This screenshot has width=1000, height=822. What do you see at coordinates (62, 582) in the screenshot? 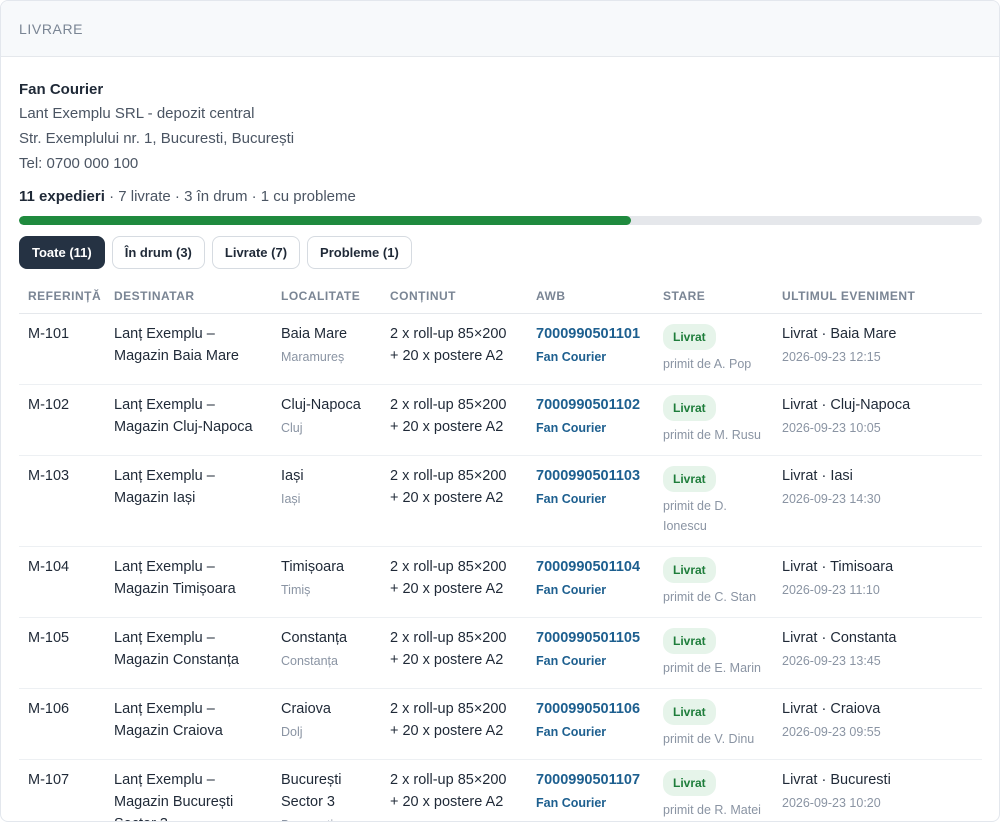
I see `cell-reference: M-104` at bounding box center [62, 582].